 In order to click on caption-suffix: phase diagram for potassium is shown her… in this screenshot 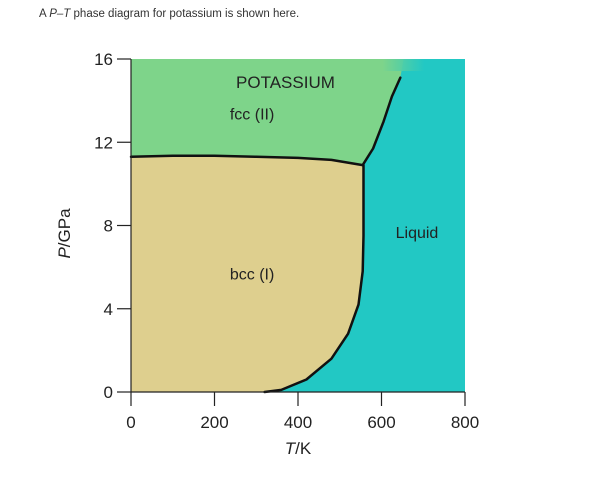, I will do `click(185, 14)`.